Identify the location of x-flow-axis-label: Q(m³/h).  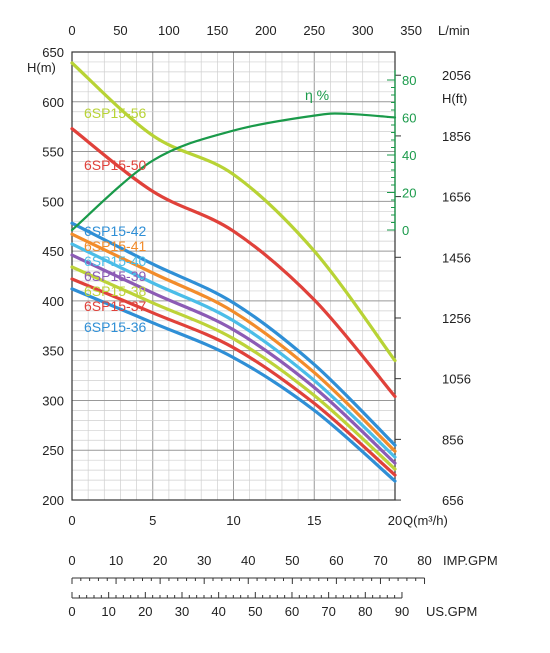
(425, 520).